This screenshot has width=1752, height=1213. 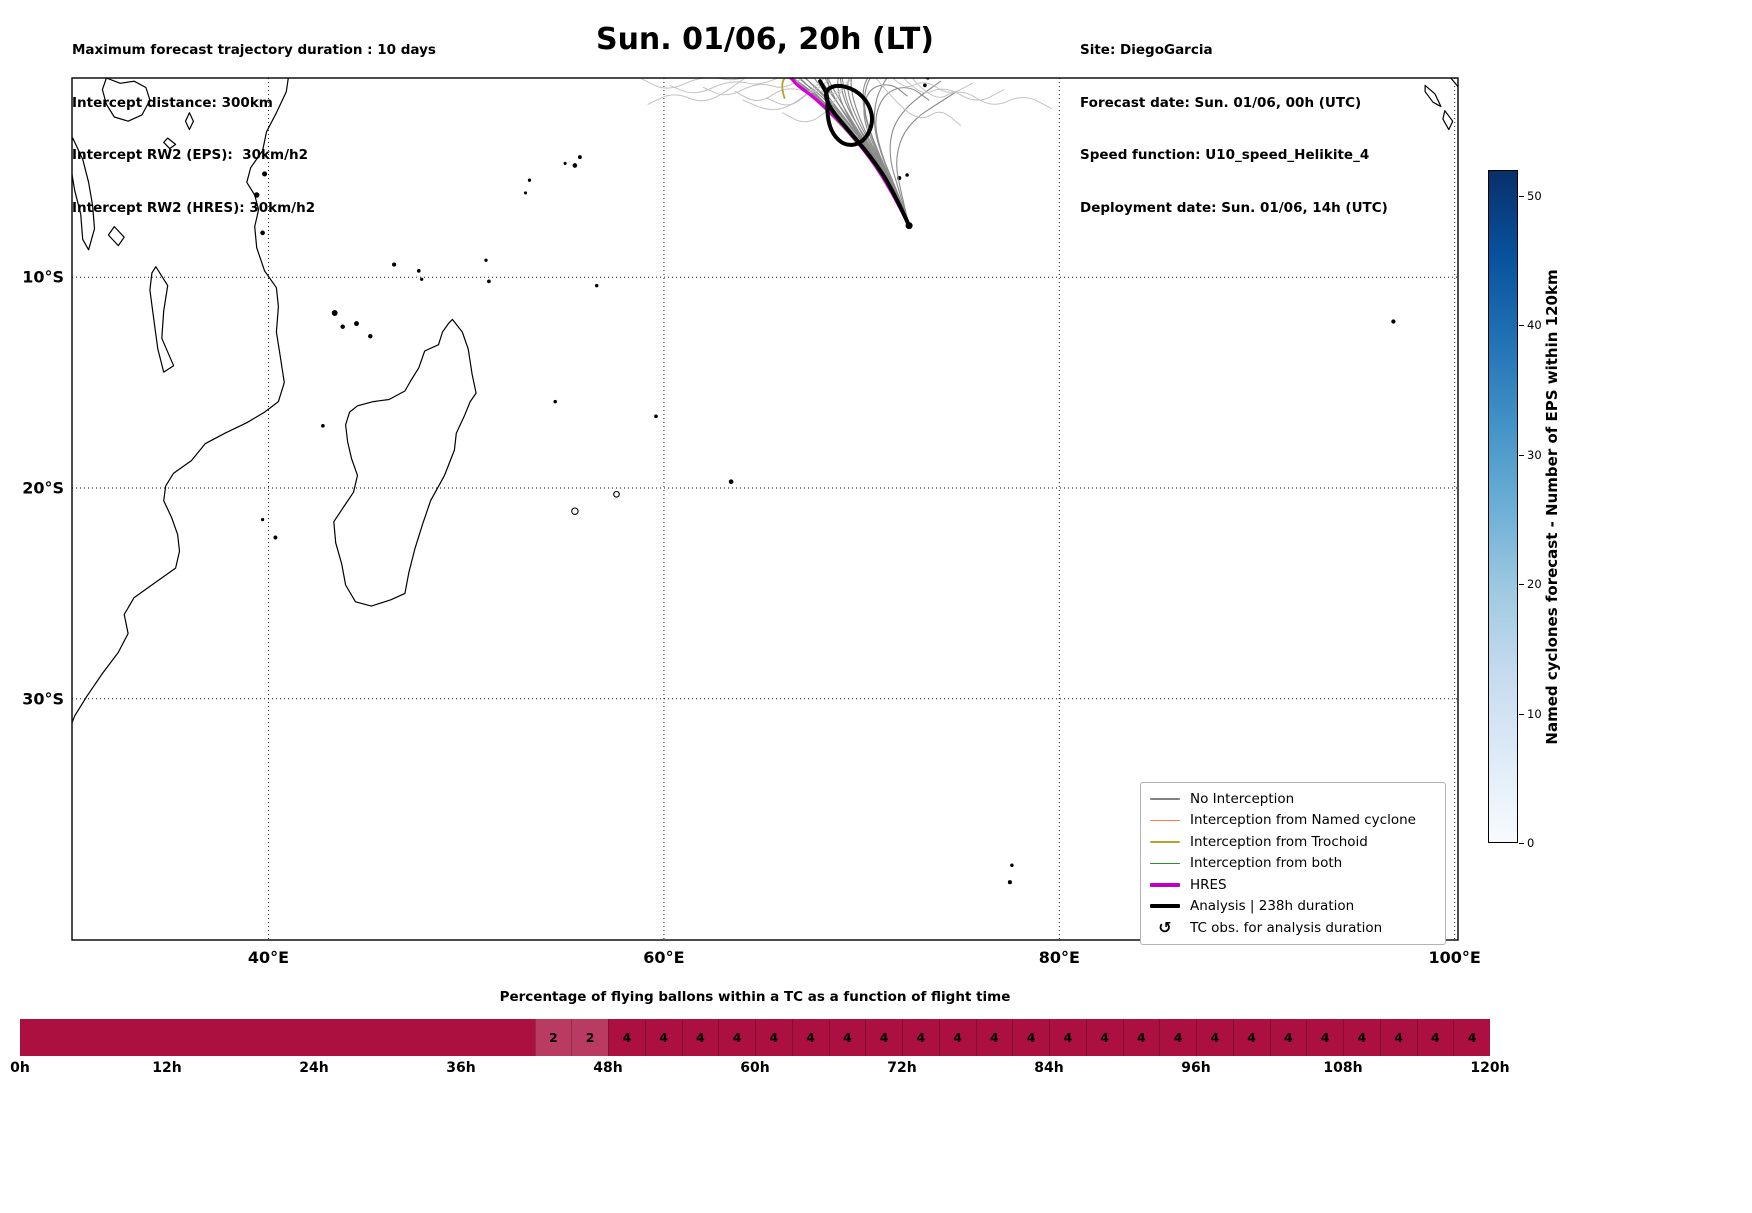 What do you see at coordinates (194, 207) in the screenshot?
I see `intercept-rw2-hres-text: Intercept RW2 (HRES): 30km/h2` at bounding box center [194, 207].